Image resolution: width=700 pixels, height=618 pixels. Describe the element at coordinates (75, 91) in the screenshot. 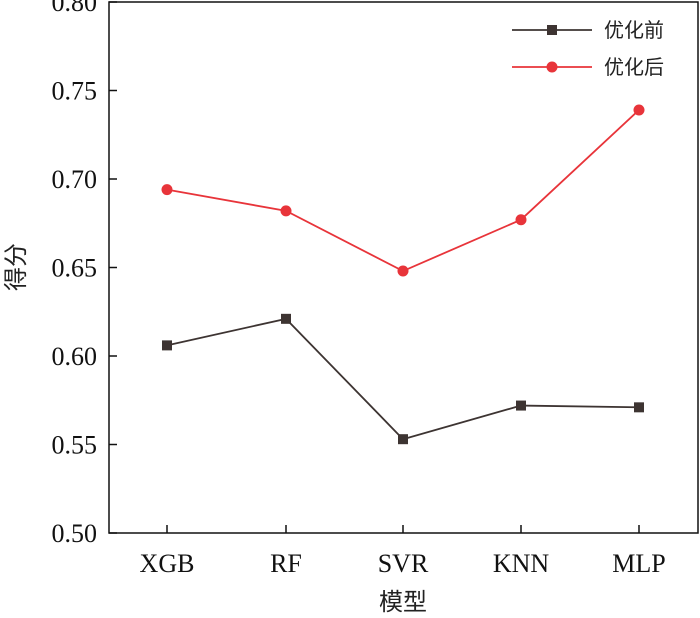

I see `y-tick-label: 0.75` at that location.